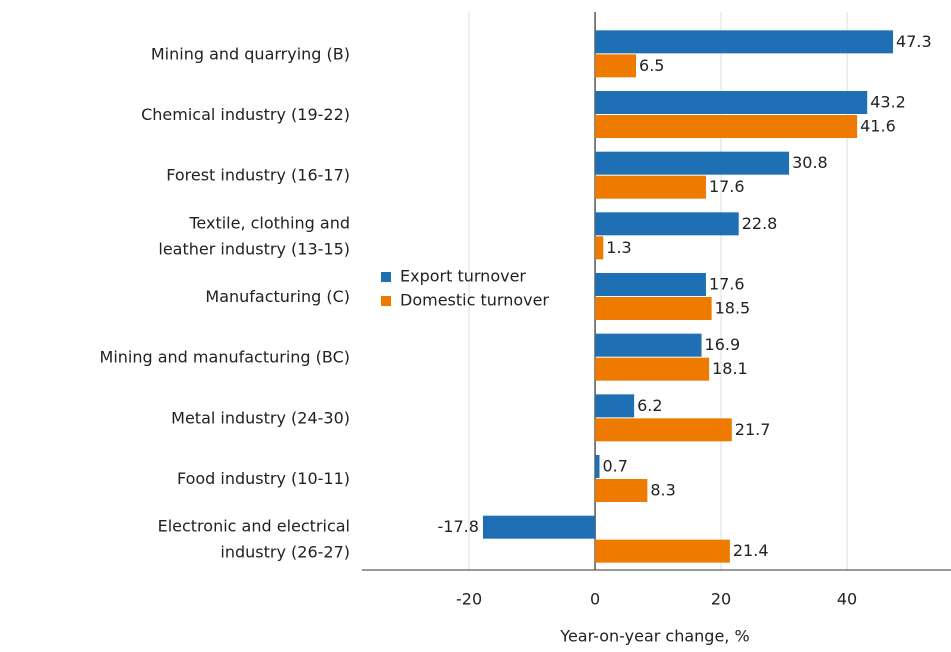 Image resolution: width=951 pixels, height=652 pixels. What do you see at coordinates (469, 599) in the screenshot?
I see `x-tick-label: -20` at bounding box center [469, 599].